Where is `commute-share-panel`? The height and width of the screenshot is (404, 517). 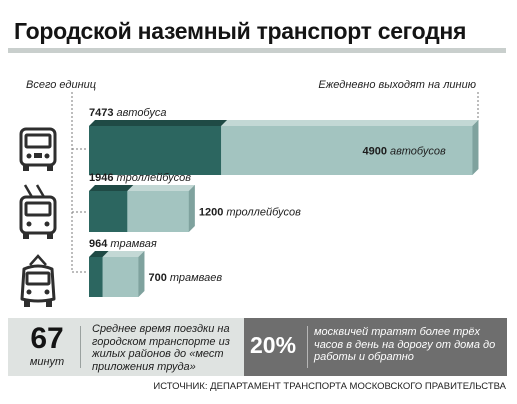
commute-share-panel is located at coordinates (375, 347).